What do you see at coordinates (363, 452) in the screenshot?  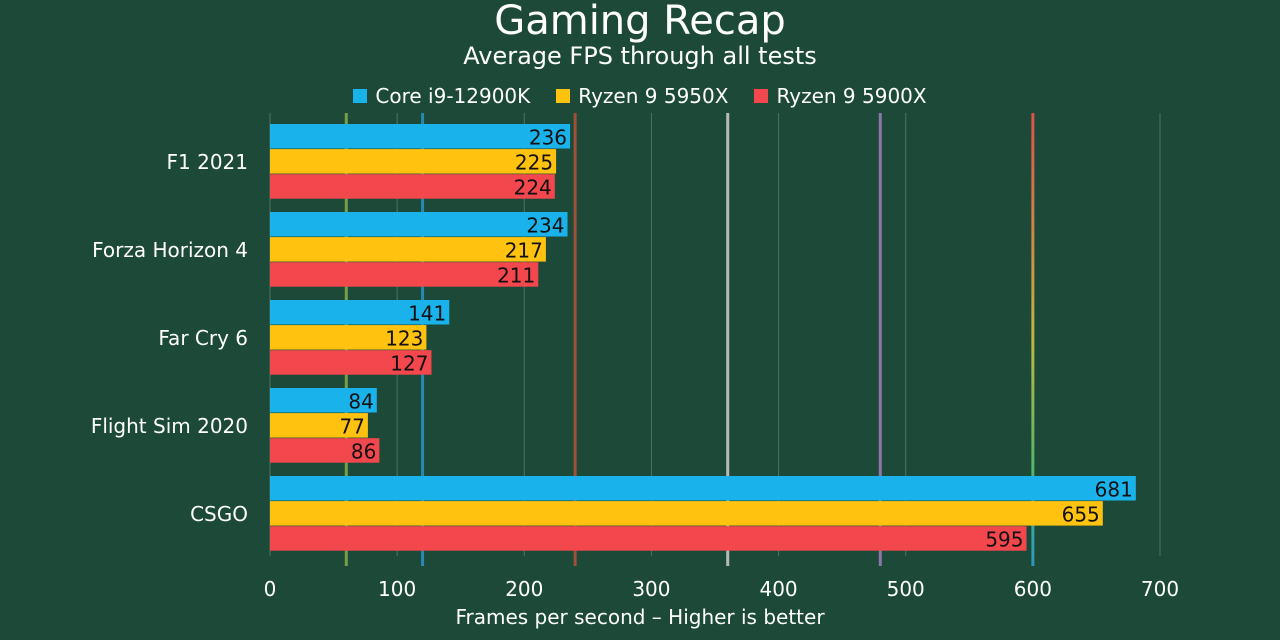 I see `data-label: 86` at bounding box center [363, 452].